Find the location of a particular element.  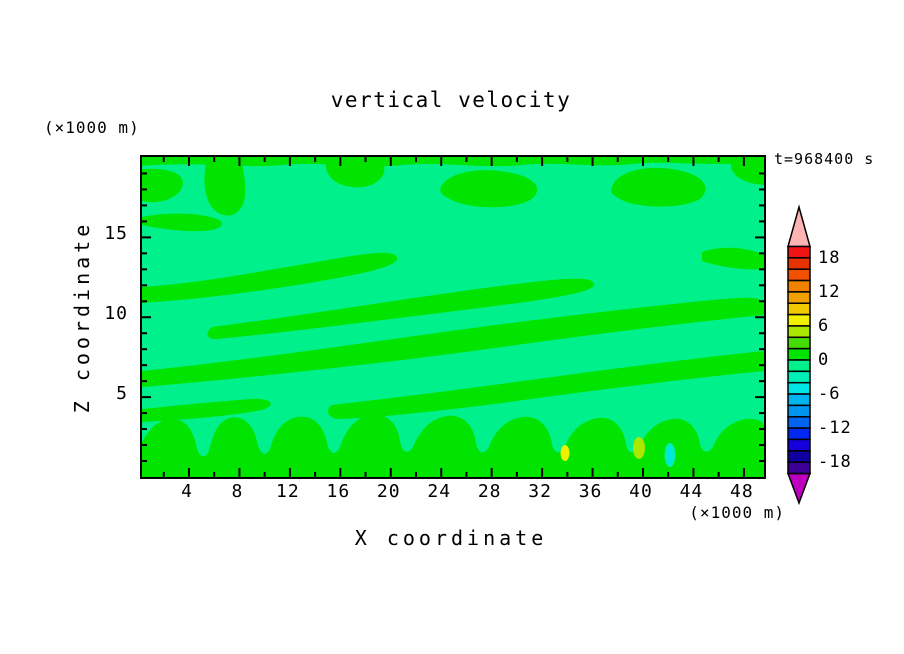

y-tick-label: 10 is located at coordinates (116, 314).